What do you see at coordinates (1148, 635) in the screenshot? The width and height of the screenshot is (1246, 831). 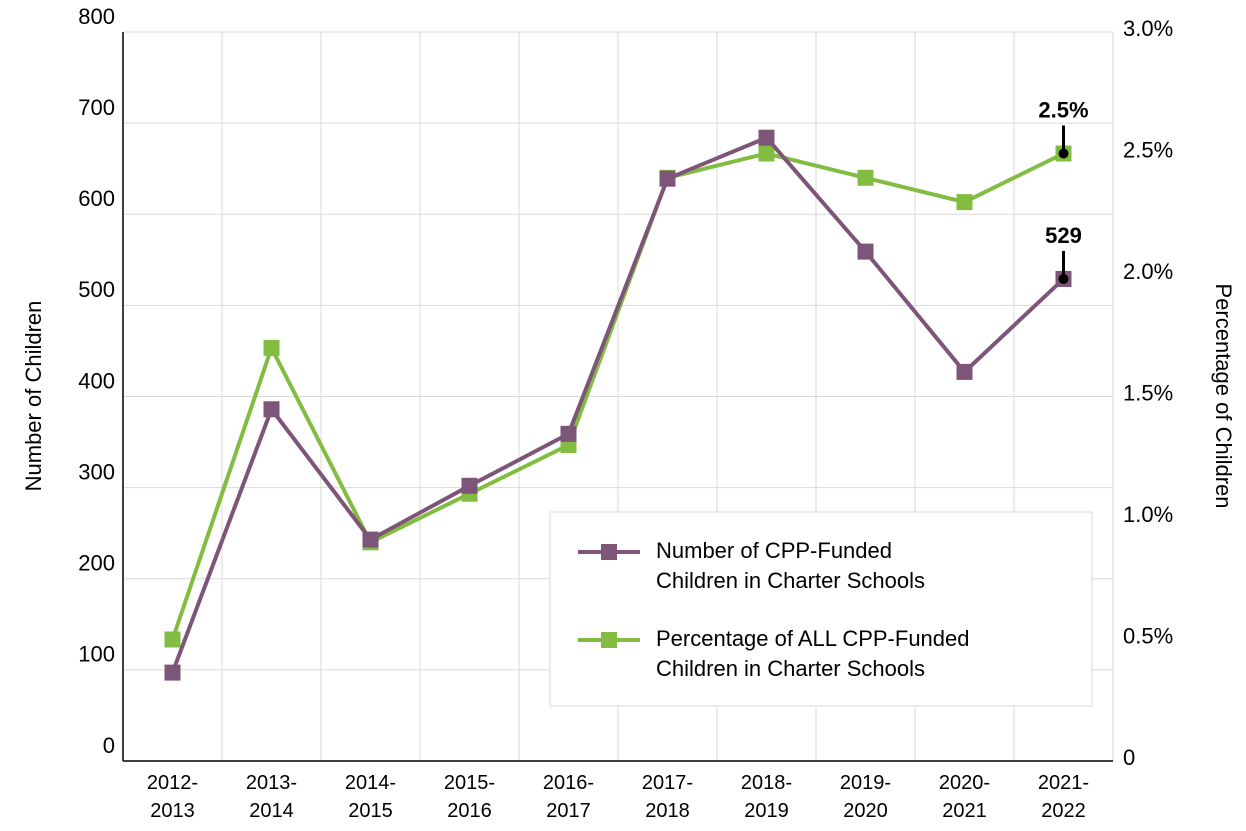 I see `y2-tick-label: 0.5%` at bounding box center [1148, 635].